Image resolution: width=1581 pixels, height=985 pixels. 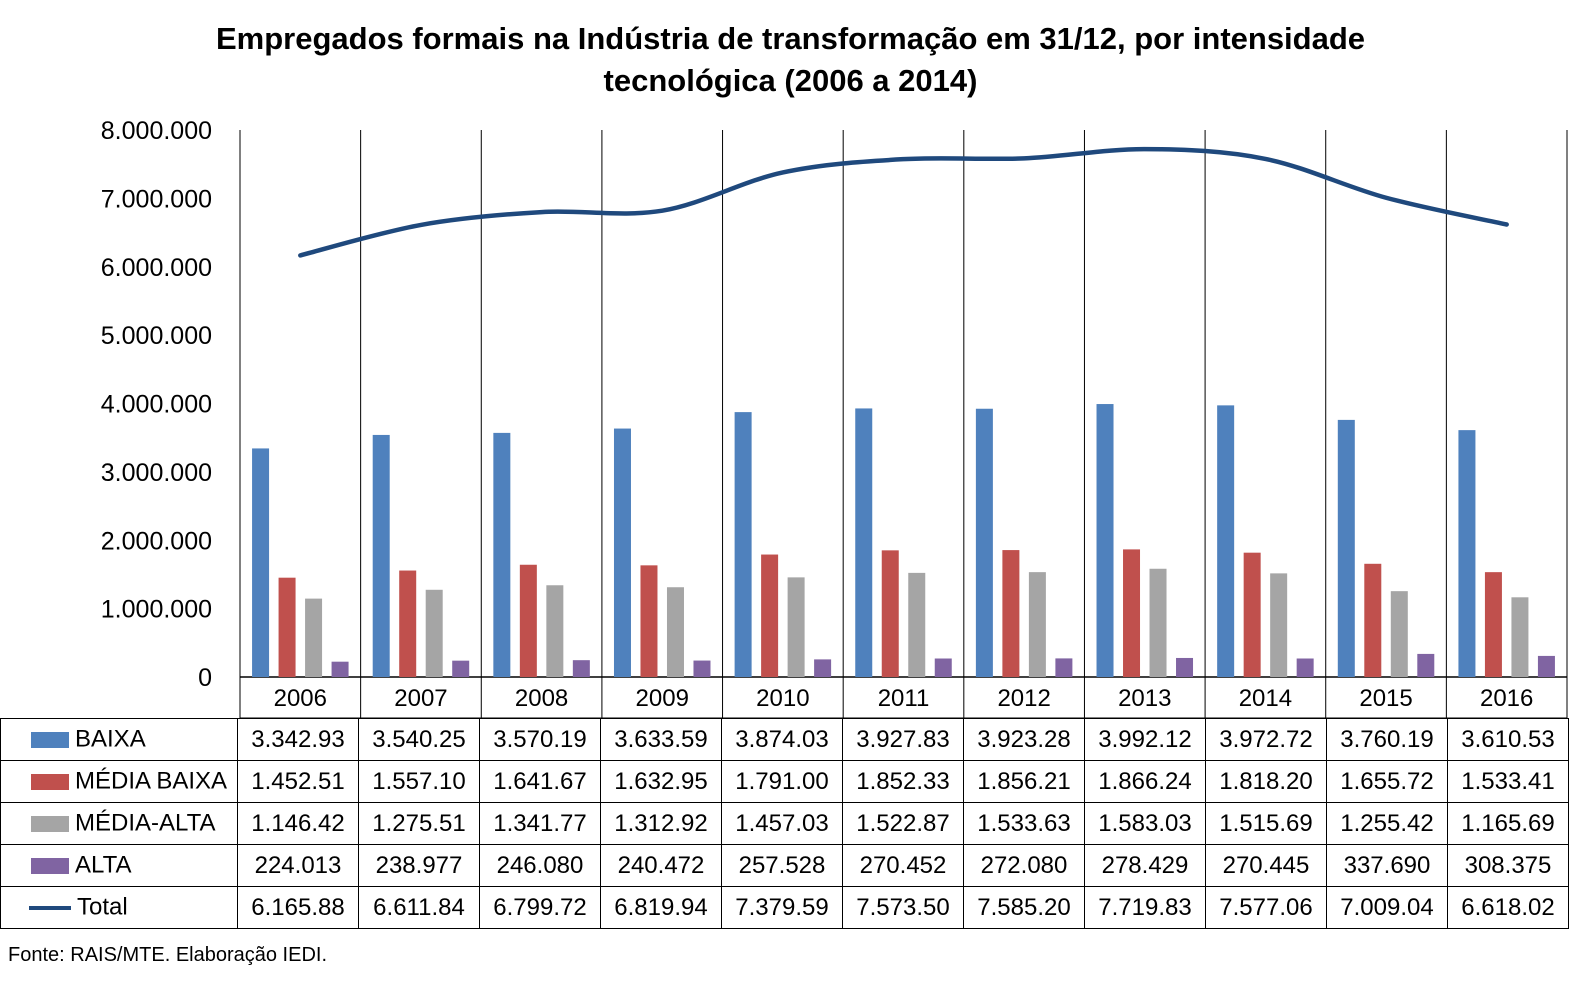 What do you see at coordinates (102, 907) in the screenshot?
I see `legend-label: Total` at bounding box center [102, 907].